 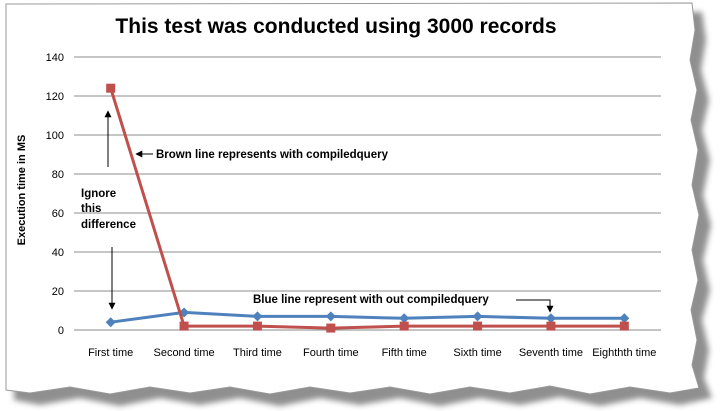 What do you see at coordinates (22, 190) in the screenshot?
I see `y-axis-label: Execution time in MS` at bounding box center [22, 190].